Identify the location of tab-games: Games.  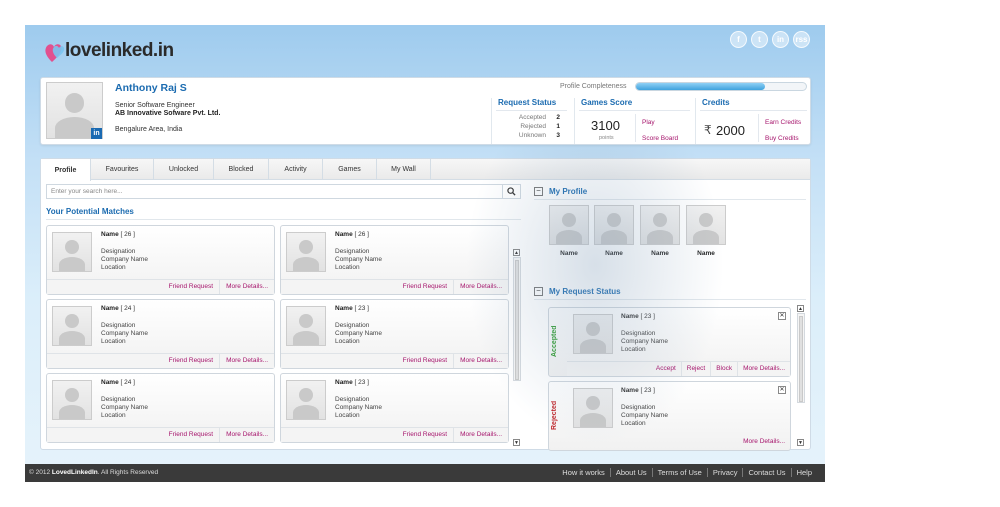
(350, 169).